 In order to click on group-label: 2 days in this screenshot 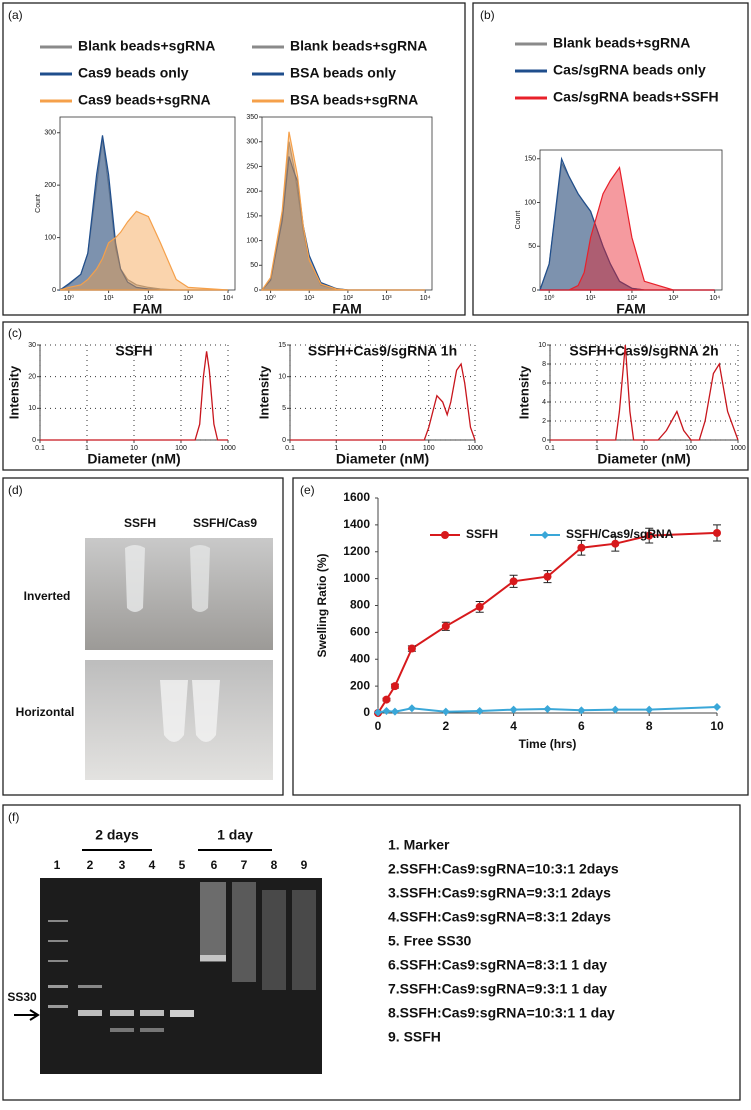, I will do `click(117, 835)`.